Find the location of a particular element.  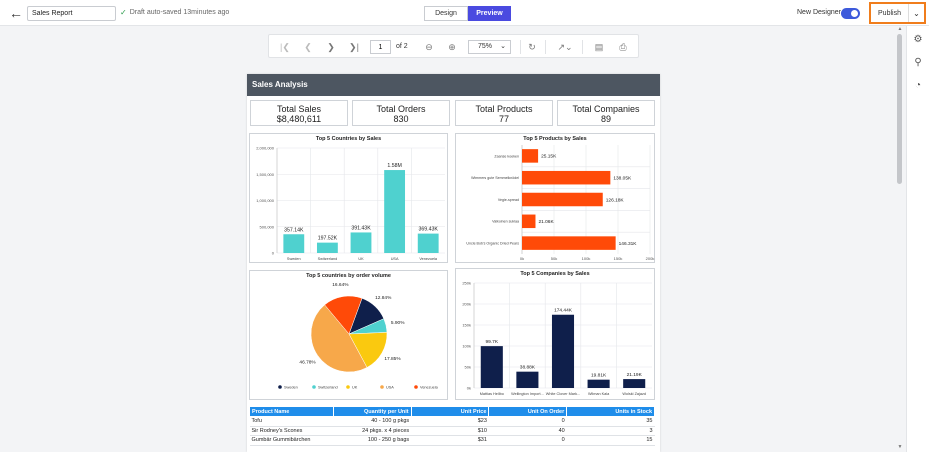

column-header: Unit On Order is located at coordinates (528, 411).